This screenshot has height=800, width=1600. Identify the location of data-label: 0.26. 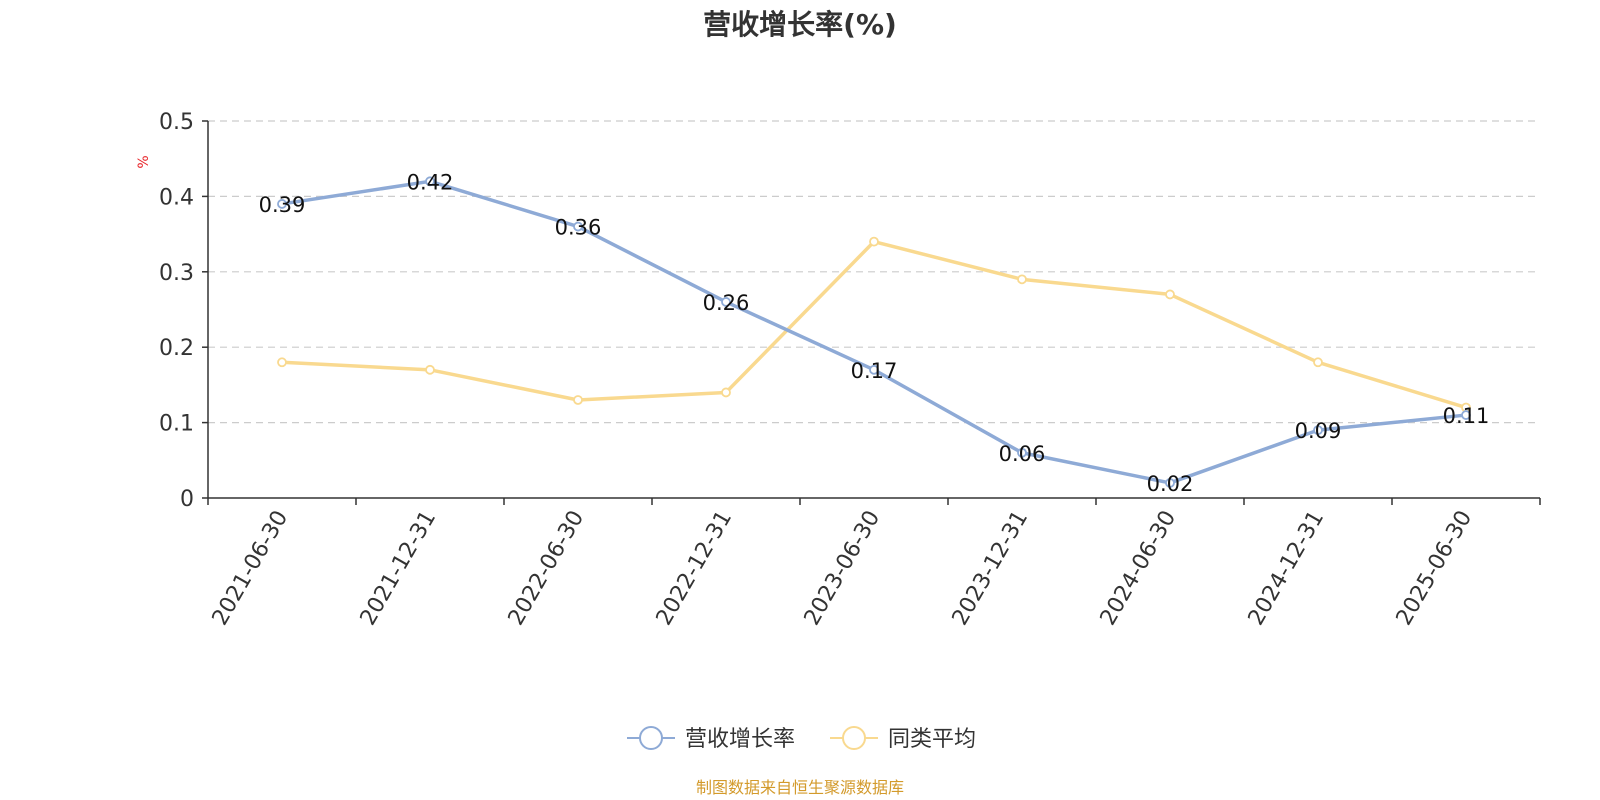
(726, 303).